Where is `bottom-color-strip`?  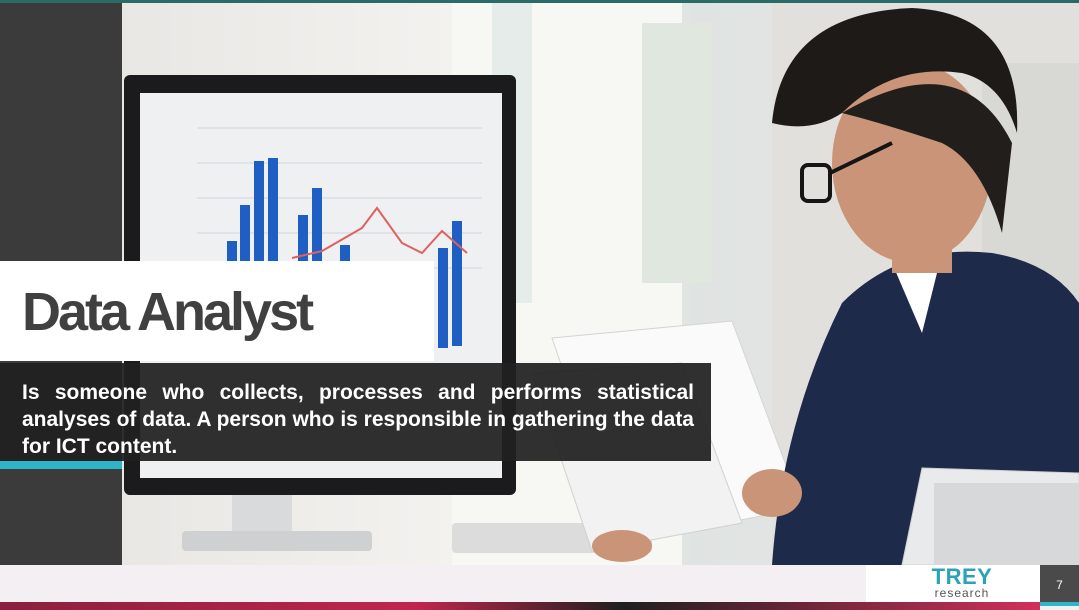 bottom-color-strip is located at coordinates (520, 606).